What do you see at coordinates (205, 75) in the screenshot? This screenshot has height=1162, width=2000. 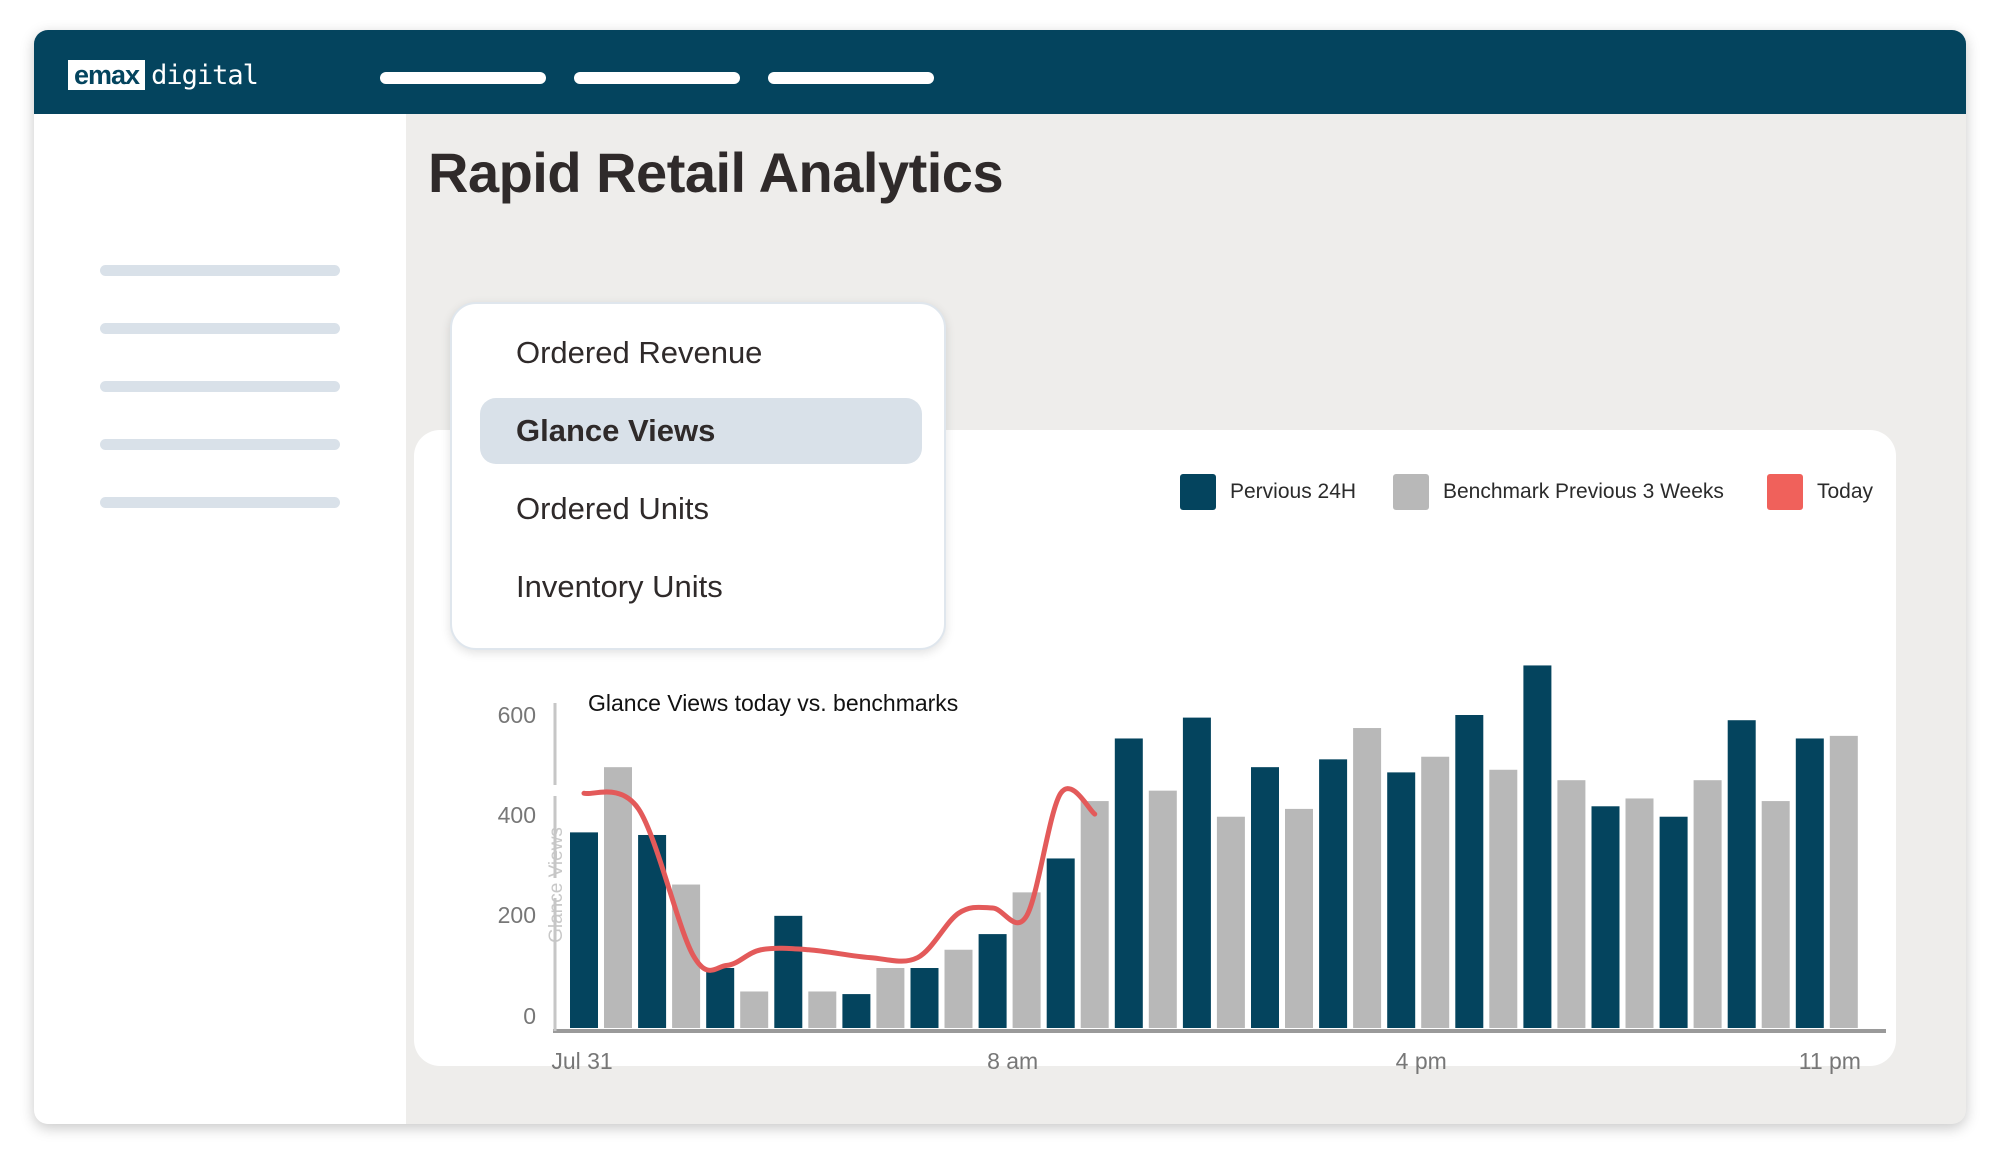 I see `logo-text: digital` at bounding box center [205, 75].